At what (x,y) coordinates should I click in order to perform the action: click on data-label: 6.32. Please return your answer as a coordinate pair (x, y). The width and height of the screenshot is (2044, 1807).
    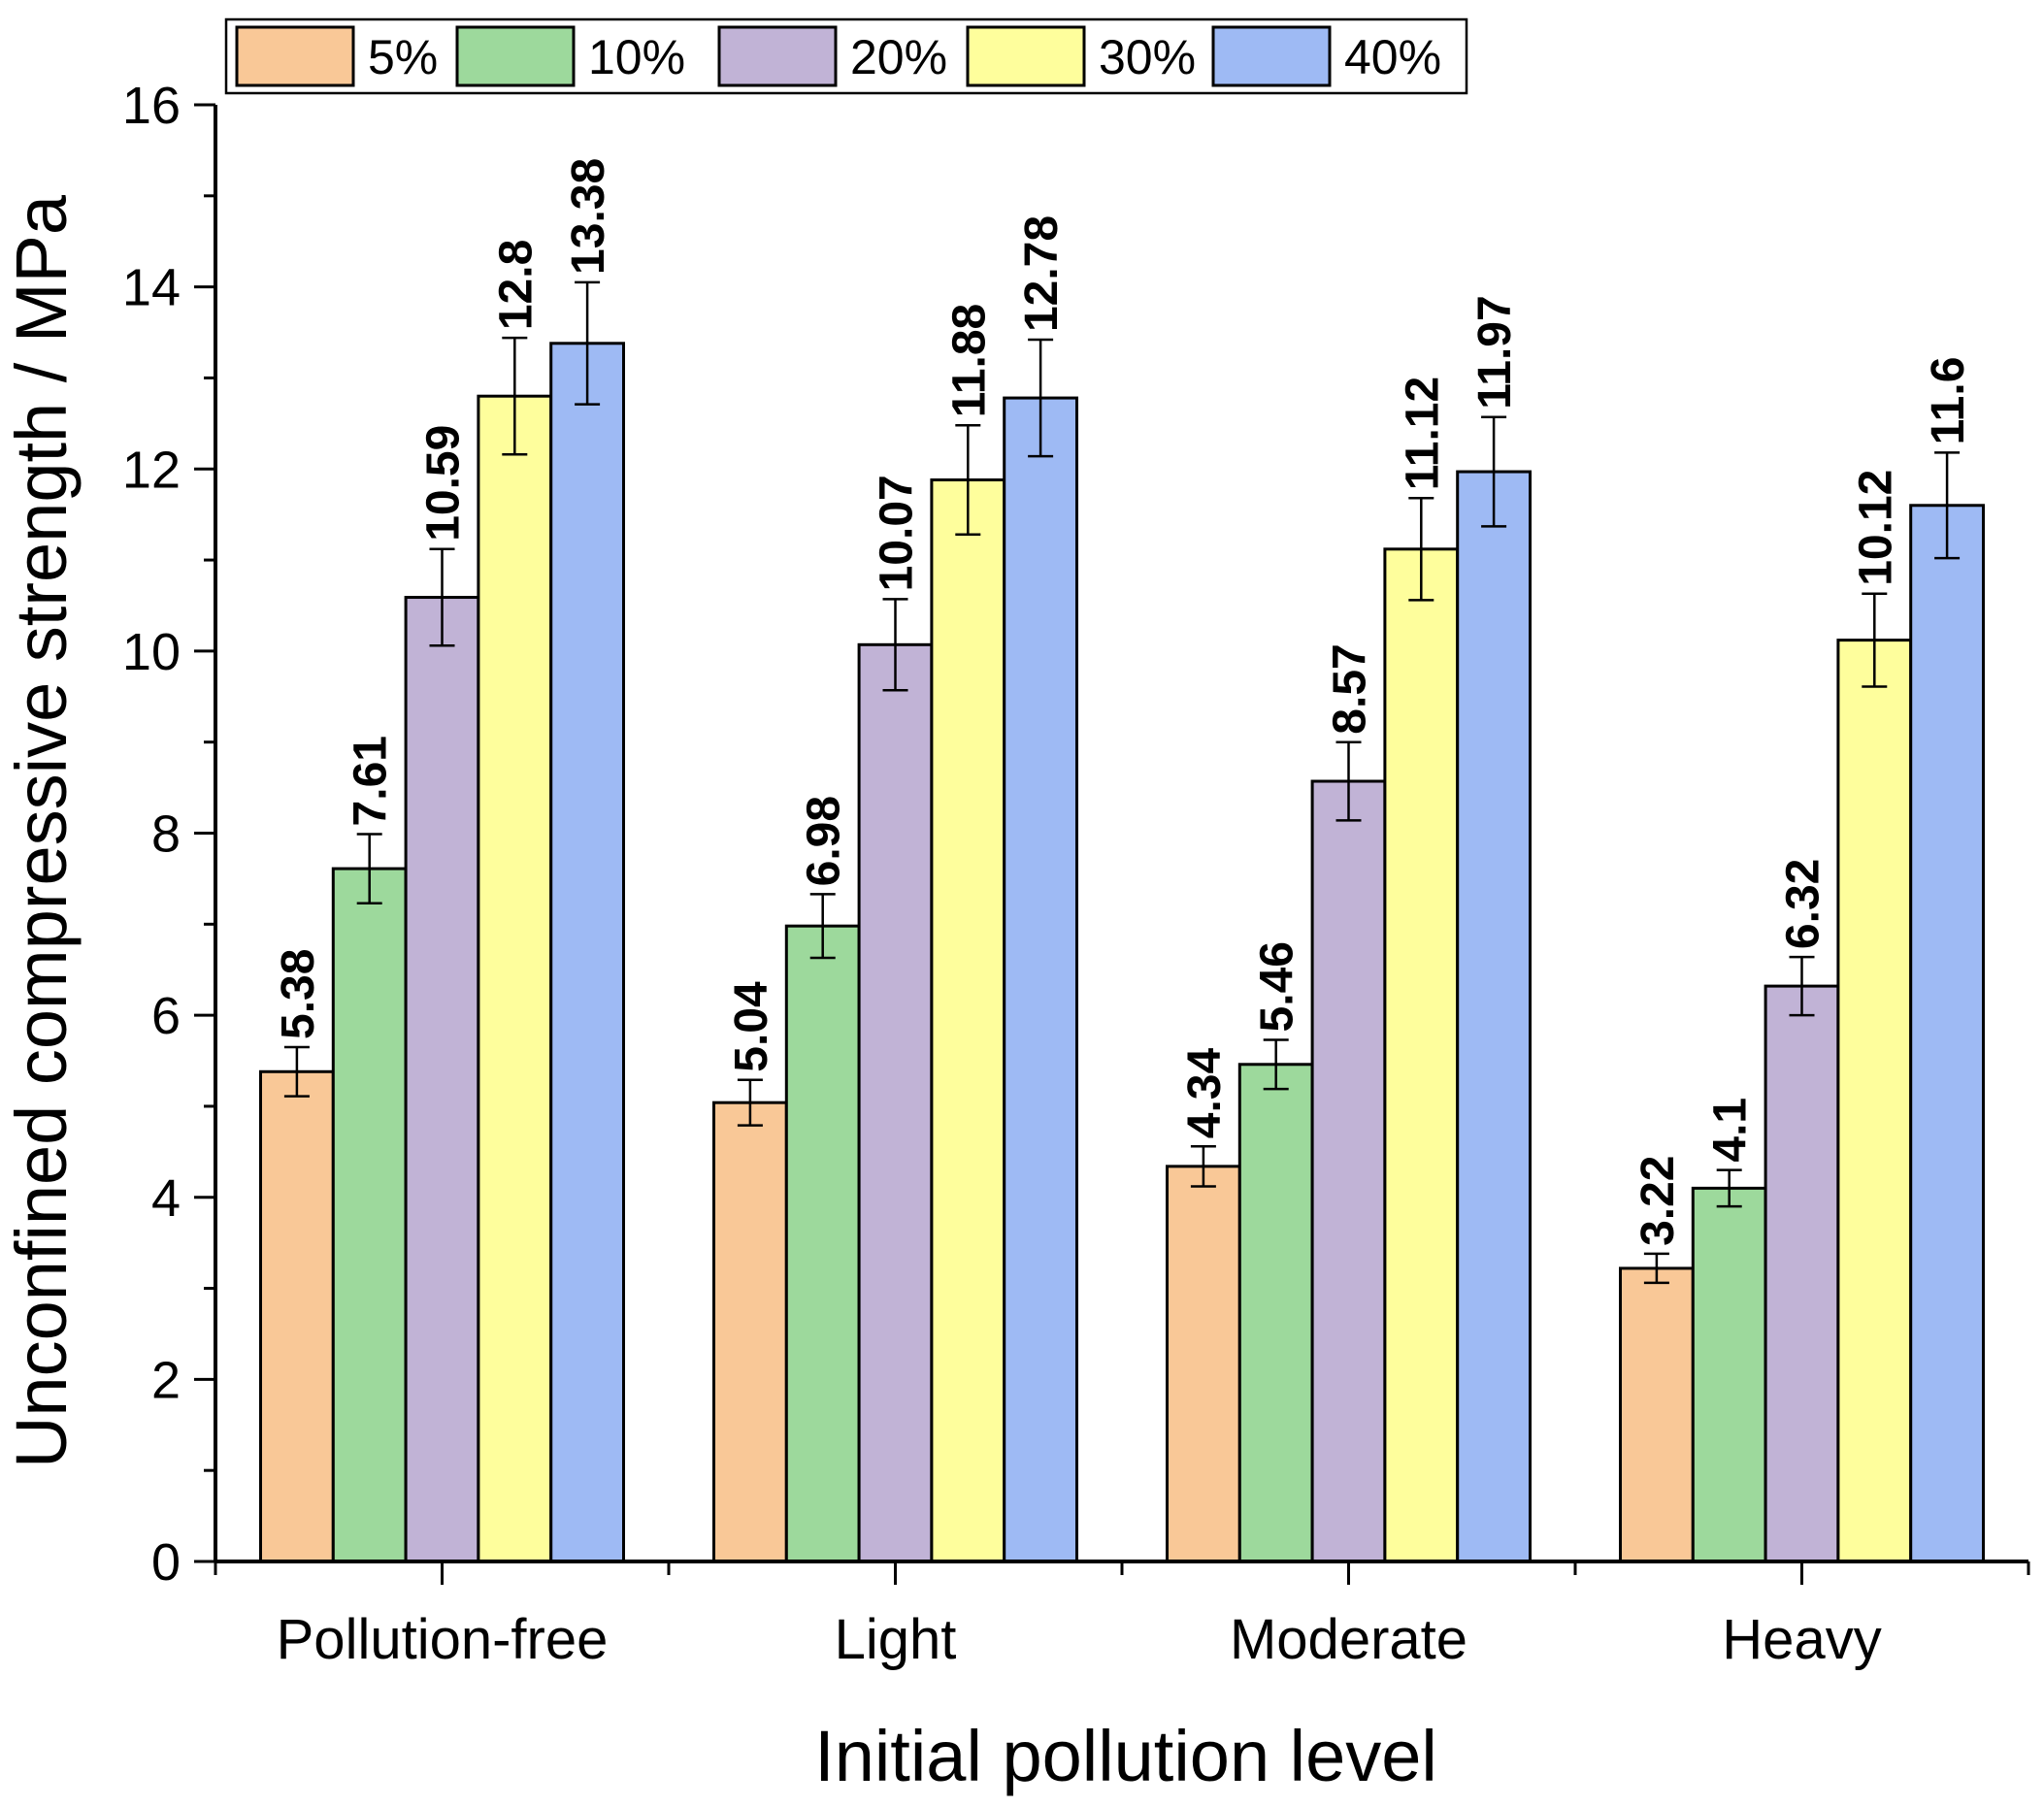
    Looking at the image, I should click on (1804, 904).